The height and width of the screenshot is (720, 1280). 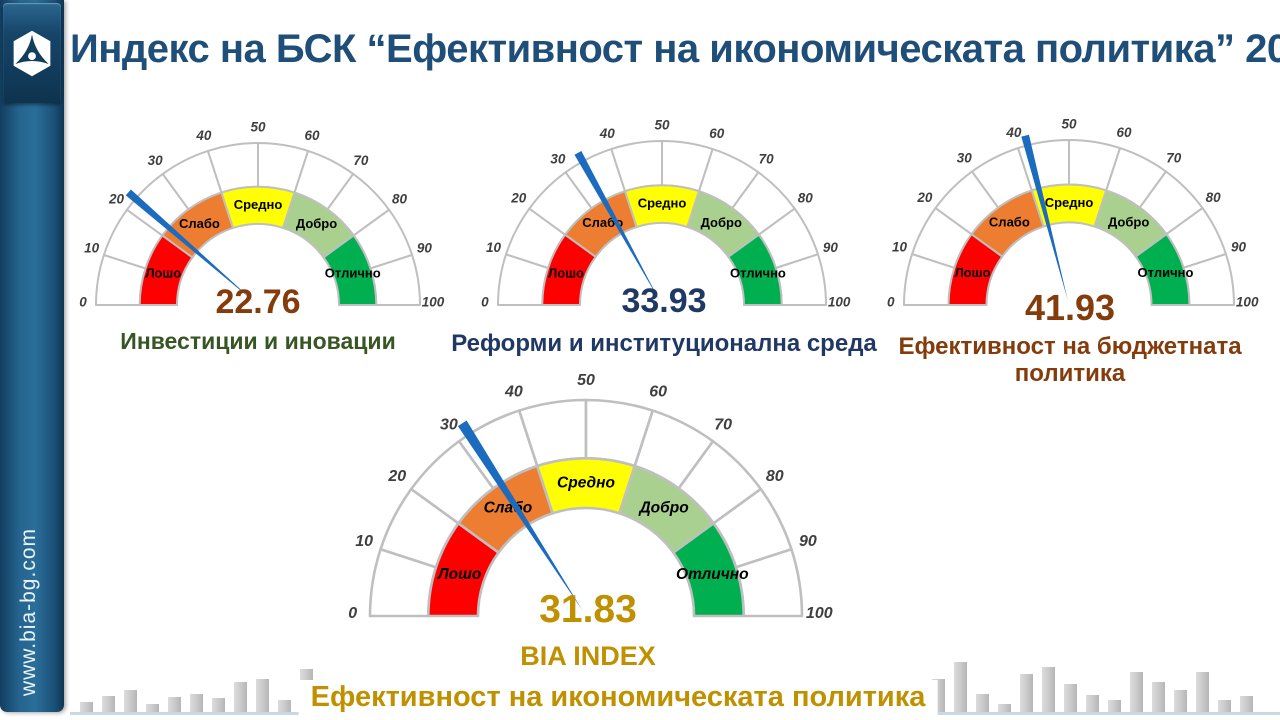 I want to click on gauge-bia-index-value: 31.83, so click(x=588, y=609).